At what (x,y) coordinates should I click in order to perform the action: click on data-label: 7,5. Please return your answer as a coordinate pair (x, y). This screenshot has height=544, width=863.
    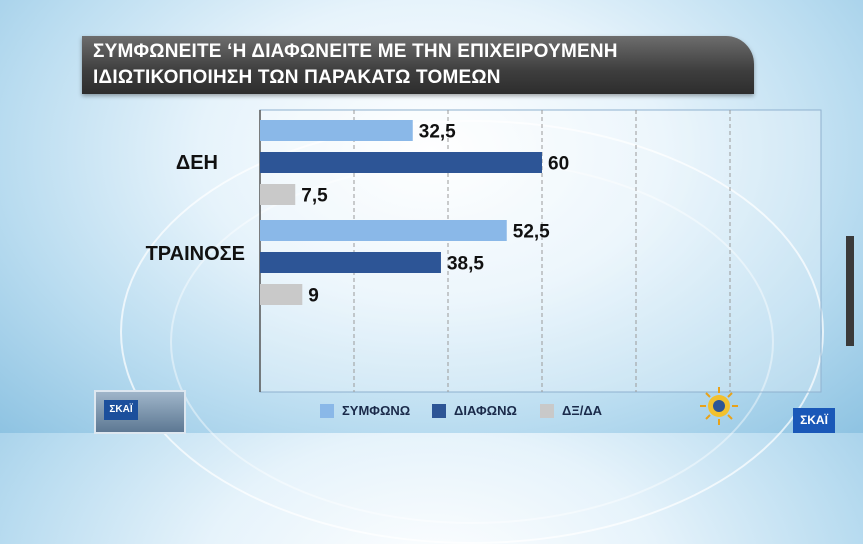
    Looking at the image, I should click on (314, 196).